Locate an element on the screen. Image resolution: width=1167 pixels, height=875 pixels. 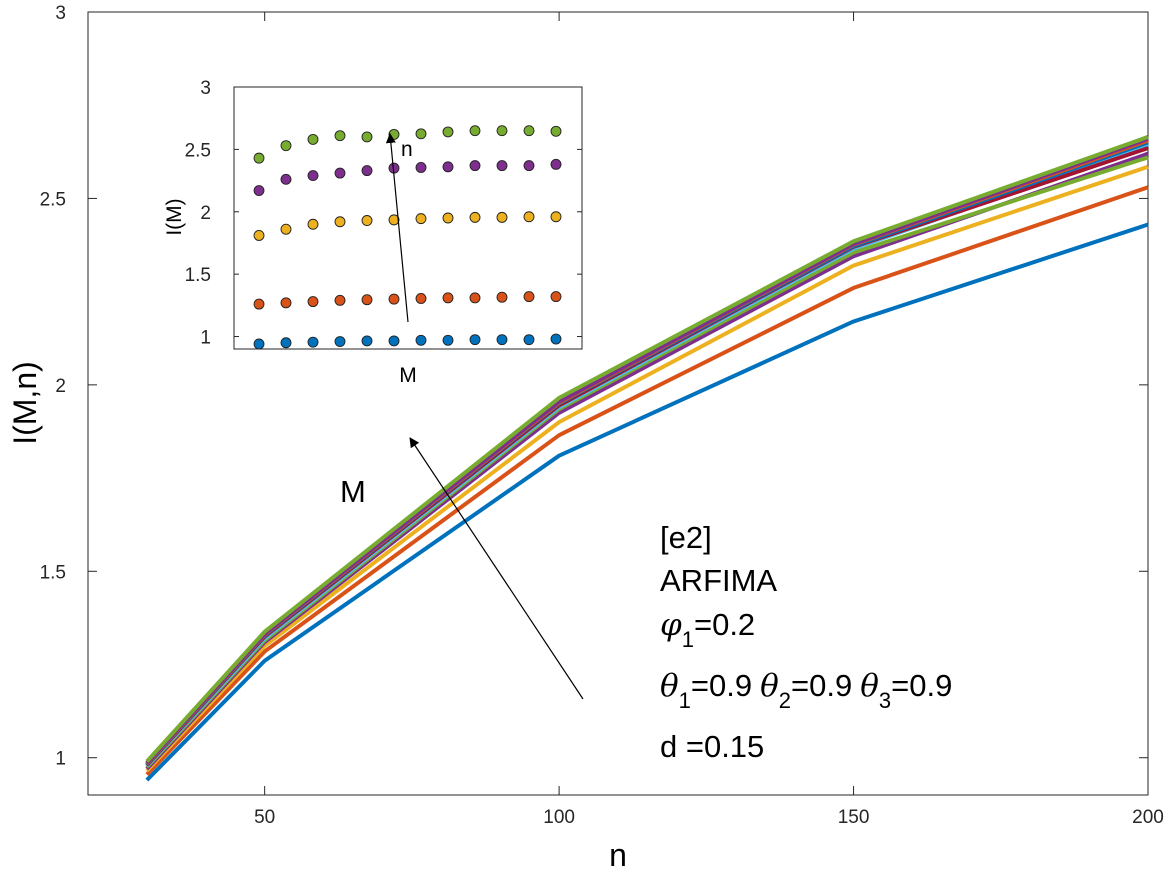
inset-ticks: 1 1.5 2 2.5 3 is located at coordinates (383, 213).